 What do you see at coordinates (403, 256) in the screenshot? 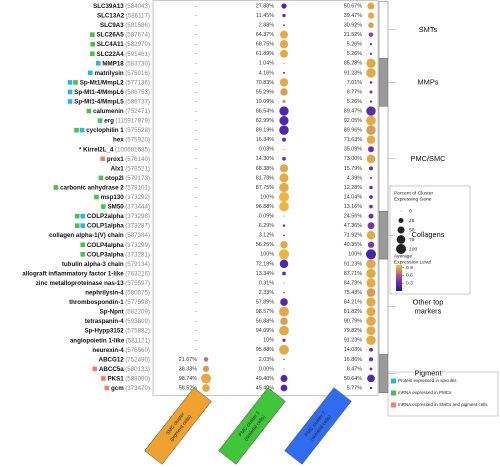
I see `color-legend-title: Average` at bounding box center [403, 256].